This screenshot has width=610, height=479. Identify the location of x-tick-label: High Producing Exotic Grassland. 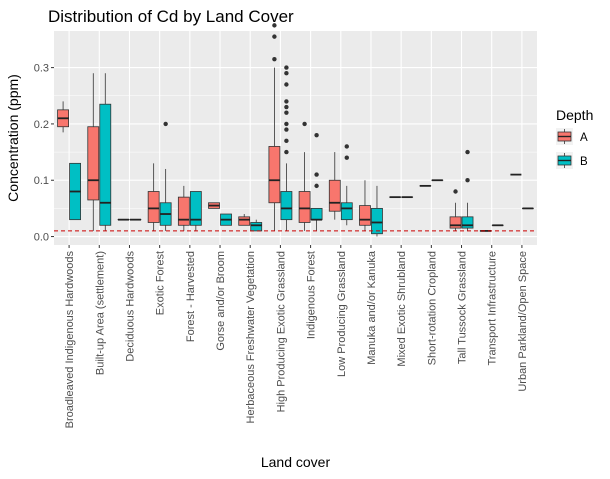
(281, 331).